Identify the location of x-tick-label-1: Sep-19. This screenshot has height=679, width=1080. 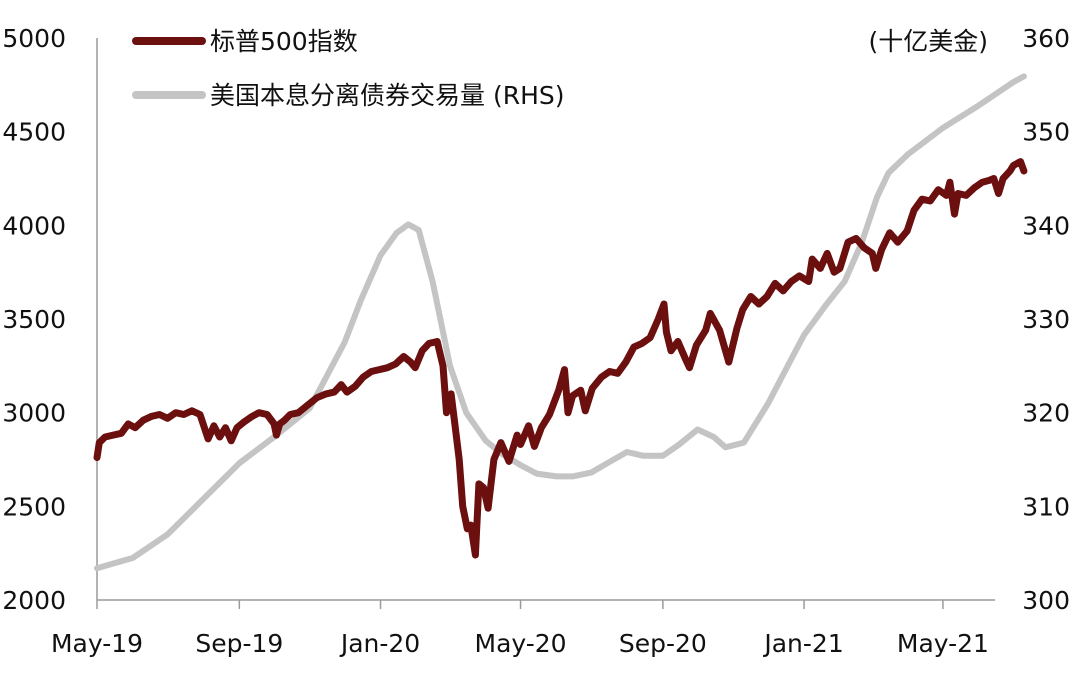
(239, 643).